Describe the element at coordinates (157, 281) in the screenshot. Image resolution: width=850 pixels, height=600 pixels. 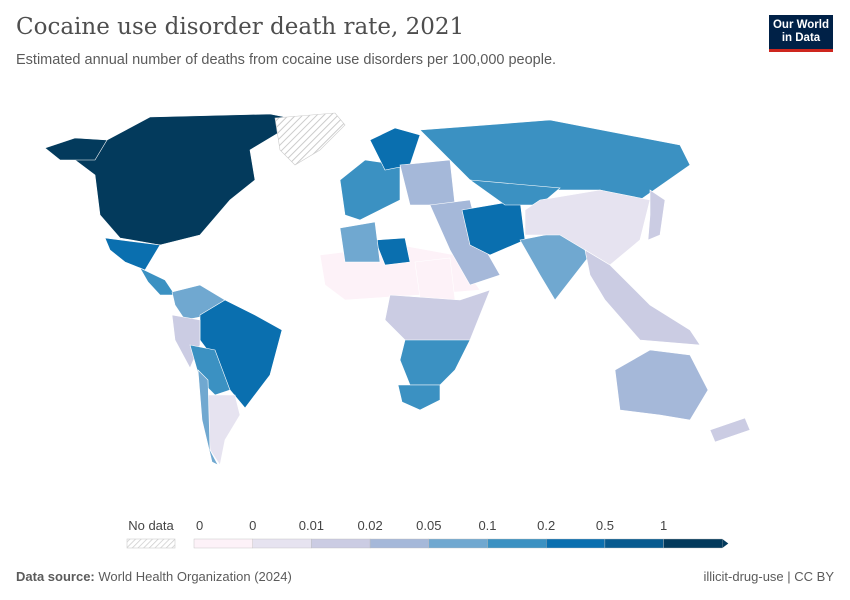
I see `map-region-central-america` at that location.